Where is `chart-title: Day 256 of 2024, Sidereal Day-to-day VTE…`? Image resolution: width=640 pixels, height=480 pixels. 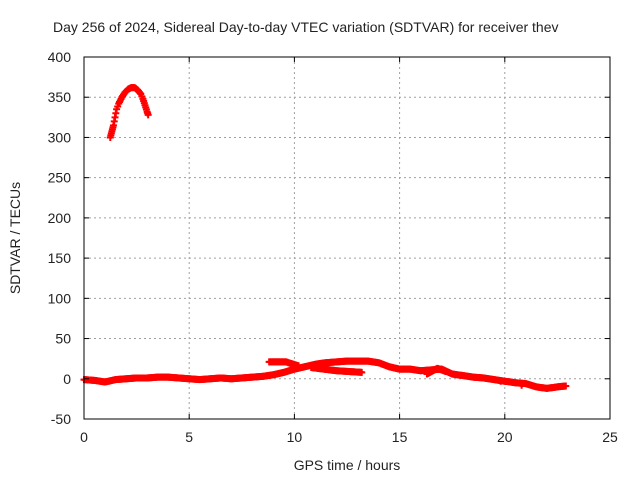
chart-title: Day 256 of 2024, Sidereal Day-to-day VTE… is located at coordinates (306, 27).